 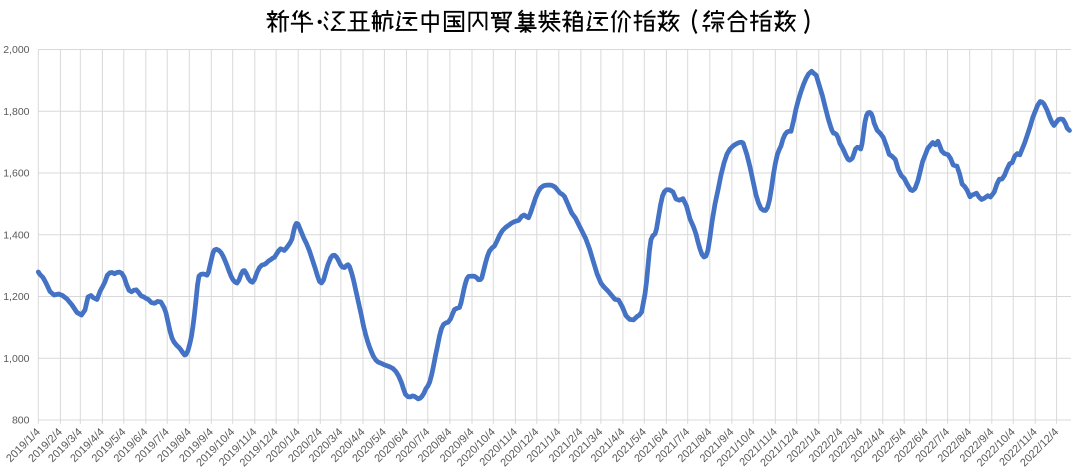 What do you see at coordinates (16, 235) in the screenshot?
I see `svg-text: 1,400` at bounding box center [16, 235].